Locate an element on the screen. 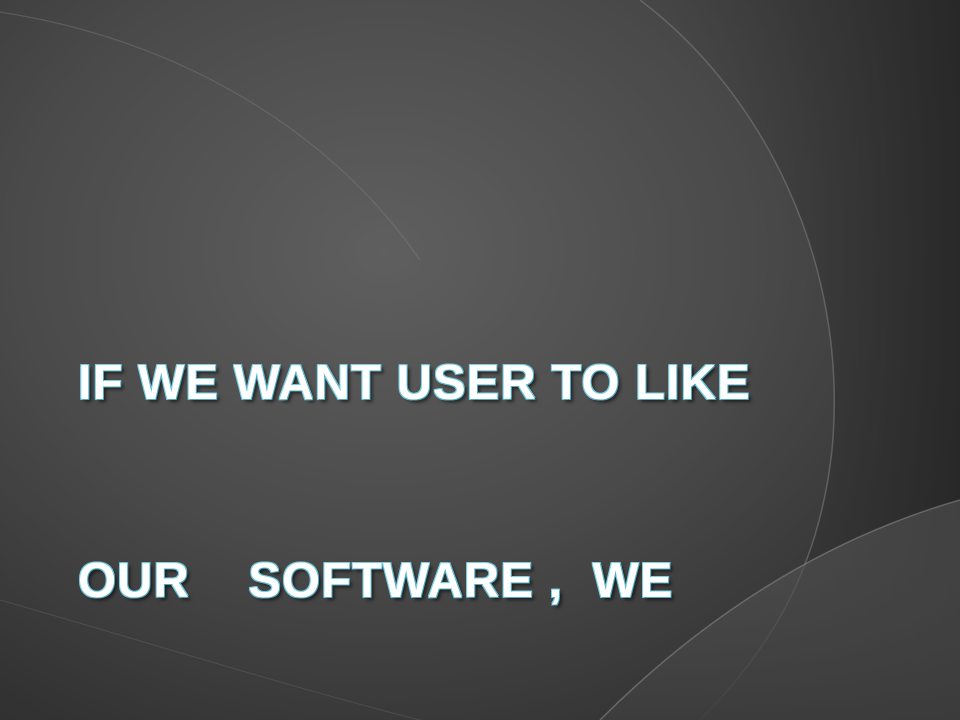 The width and height of the screenshot is (960, 720). title-line-2: OUR SOFTWARE , WE is located at coordinates (376, 581).